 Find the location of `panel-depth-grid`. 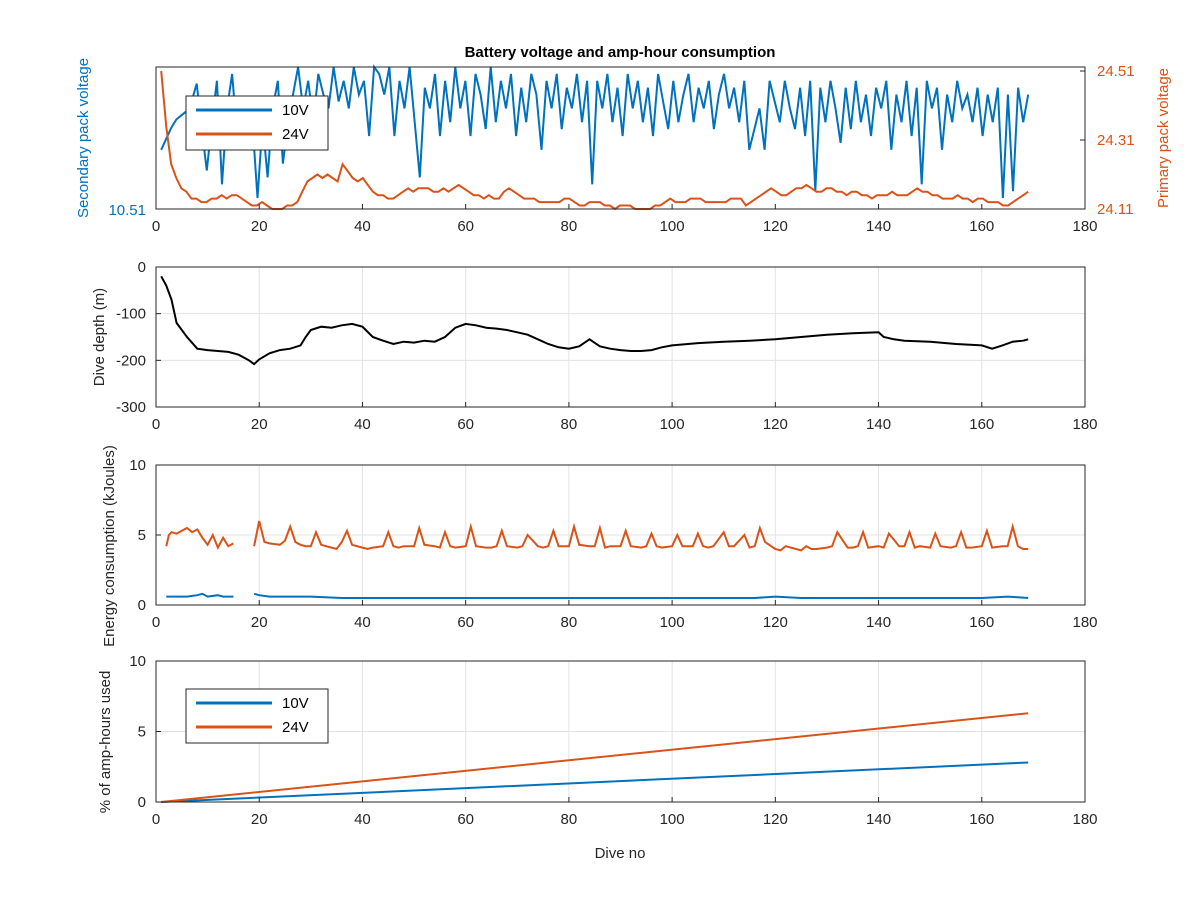

panel-depth-grid is located at coordinates (620, 337).